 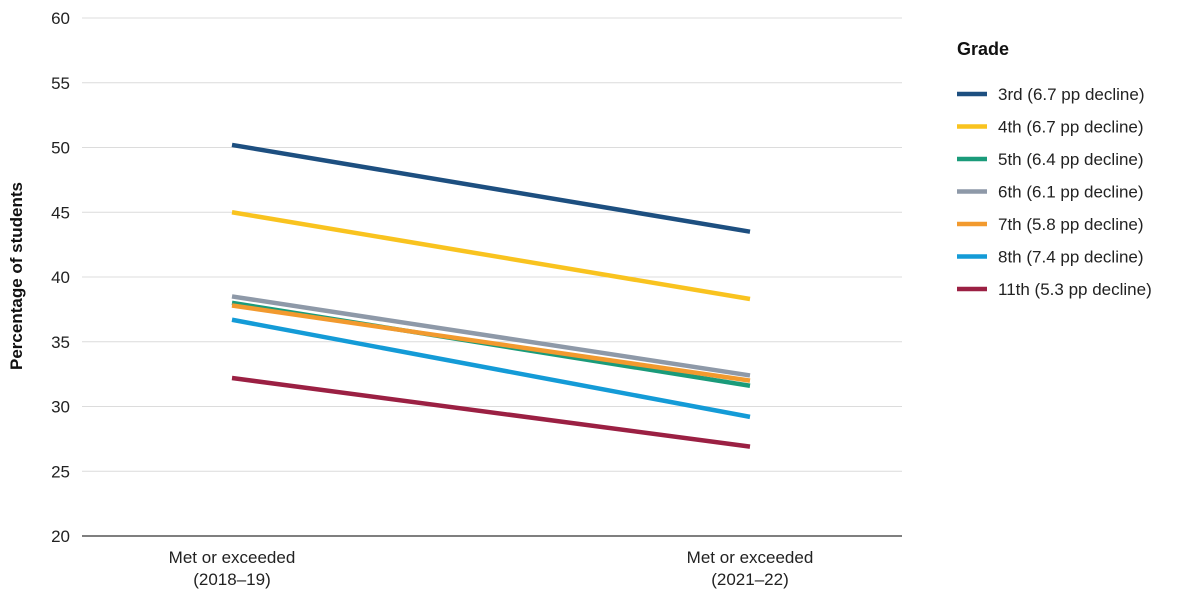 What do you see at coordinates (60, 83) in the screenshot?
I see `y-tick-label: 55` at bounding box center [60, 83].